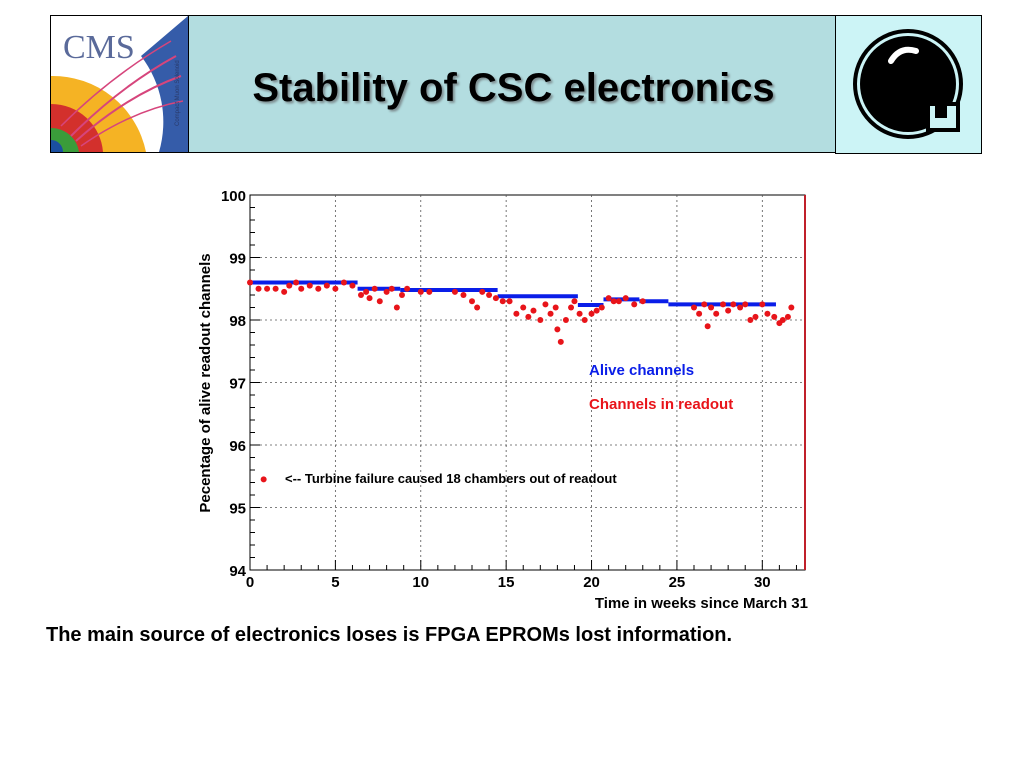 This screenshot has width=1024, height=768. I want to click on csc-logo, so click(908, 84).